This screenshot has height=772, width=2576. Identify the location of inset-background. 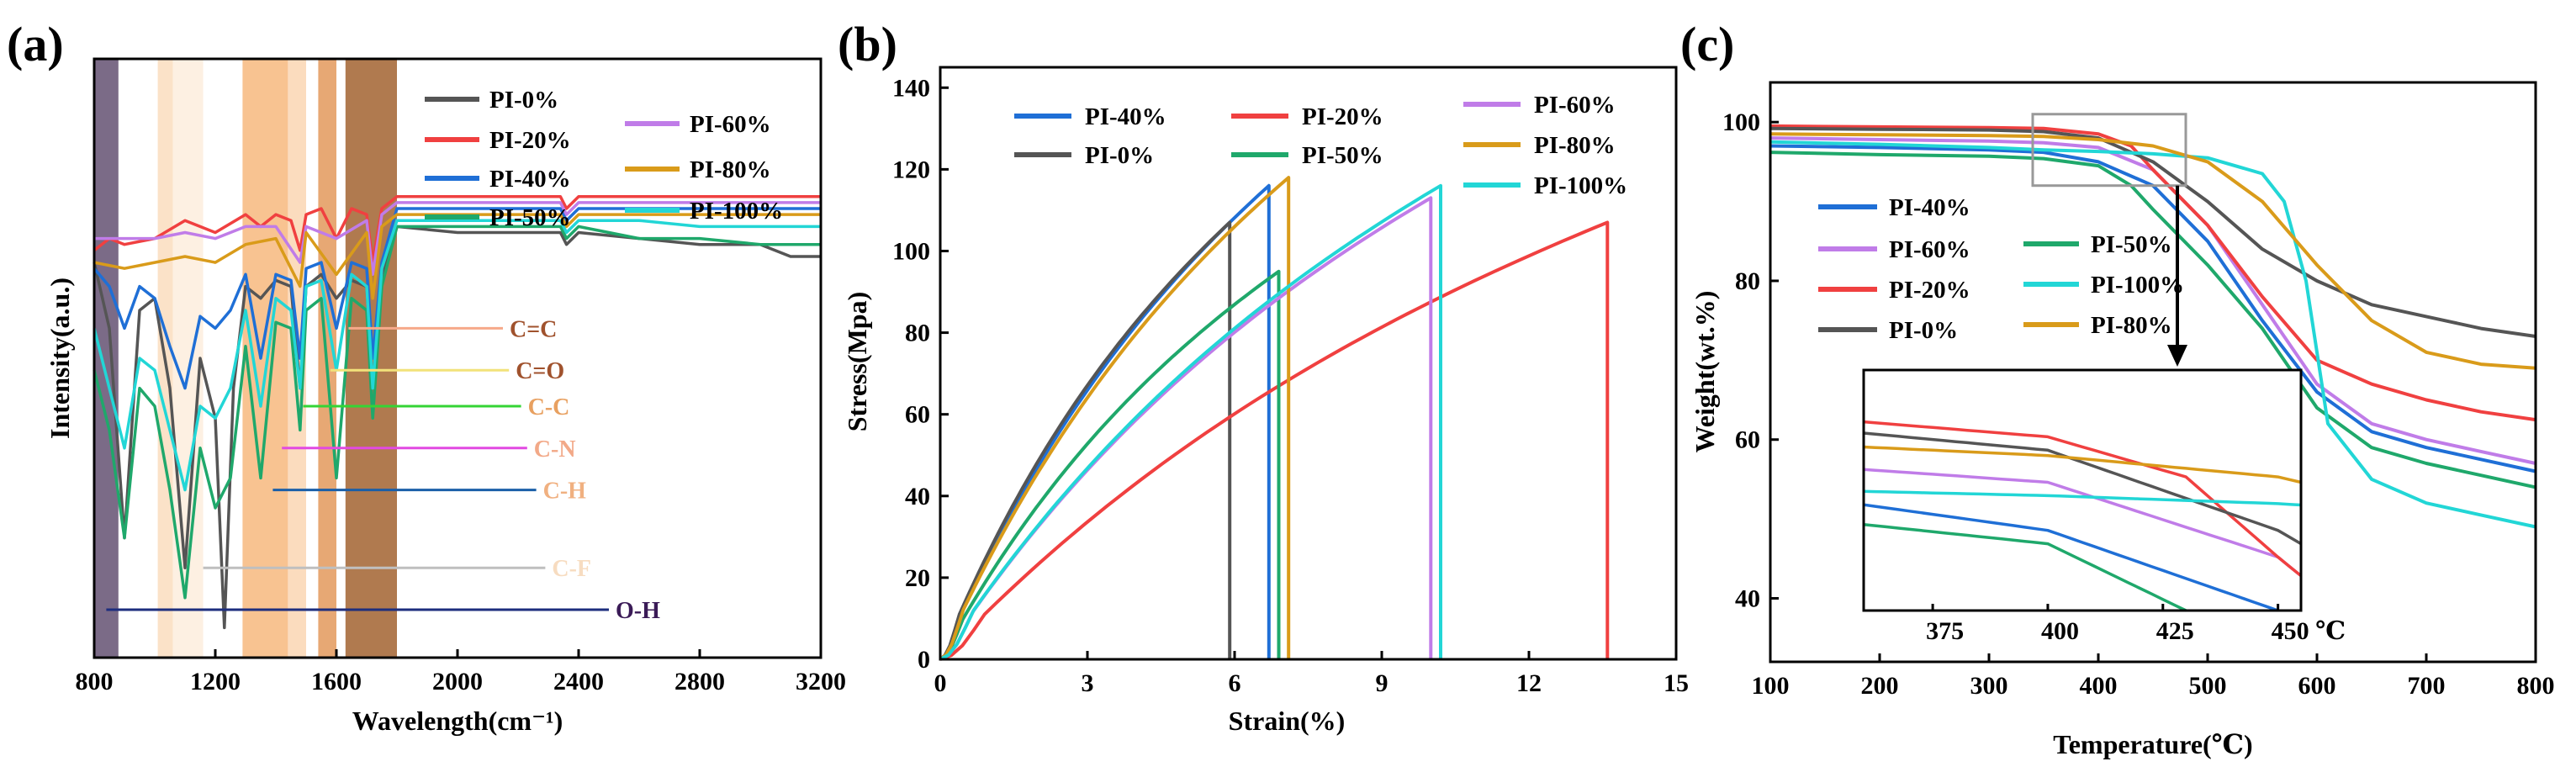
(2082, 490).